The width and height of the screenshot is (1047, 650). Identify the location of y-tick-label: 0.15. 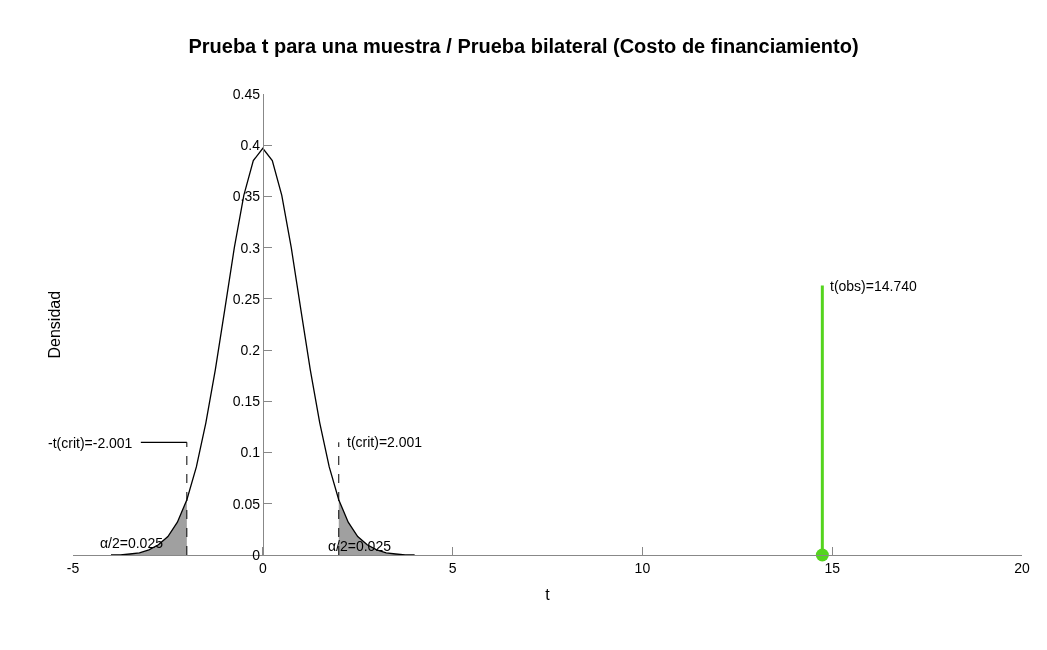
(246, 401).